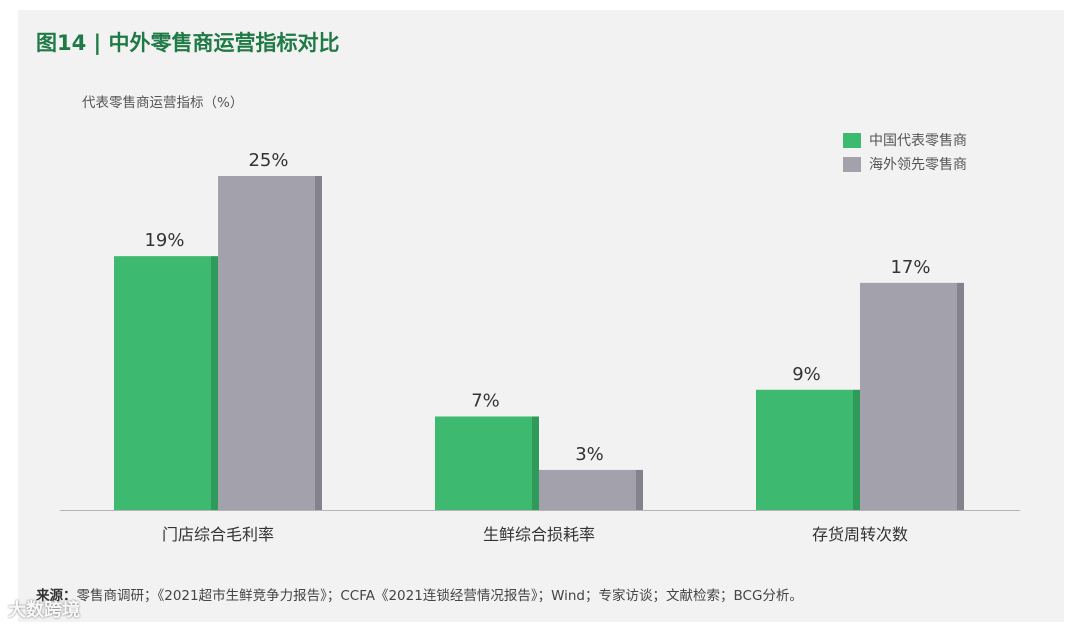 The width and height of the screenshot is (1080, 628). What do you see at coordinates (910, 267) in the screenshot?
I see `value-label: 17%` at bounding box center [910, 267].